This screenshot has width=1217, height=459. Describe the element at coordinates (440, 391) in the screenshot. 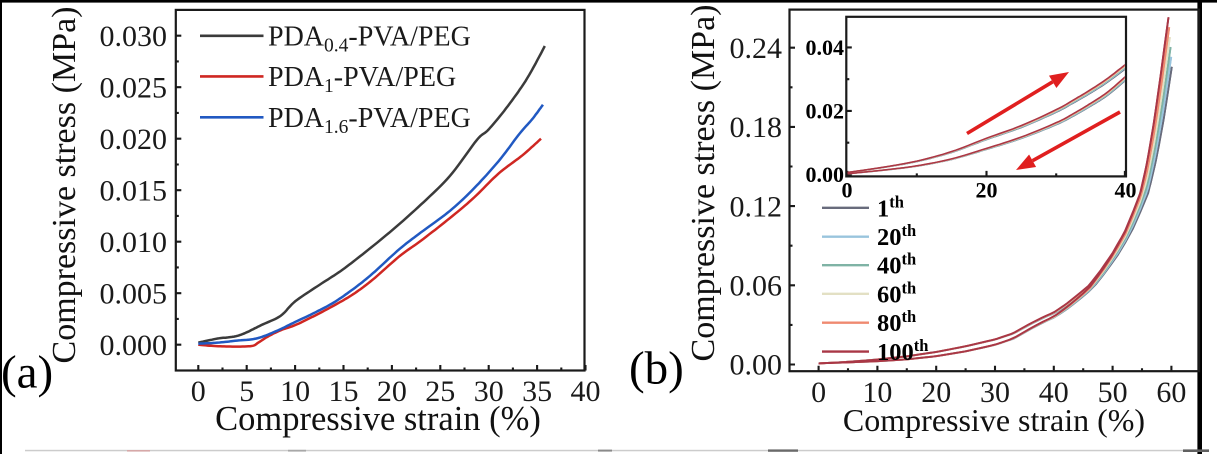

I see `svg-text: 25` at that location.